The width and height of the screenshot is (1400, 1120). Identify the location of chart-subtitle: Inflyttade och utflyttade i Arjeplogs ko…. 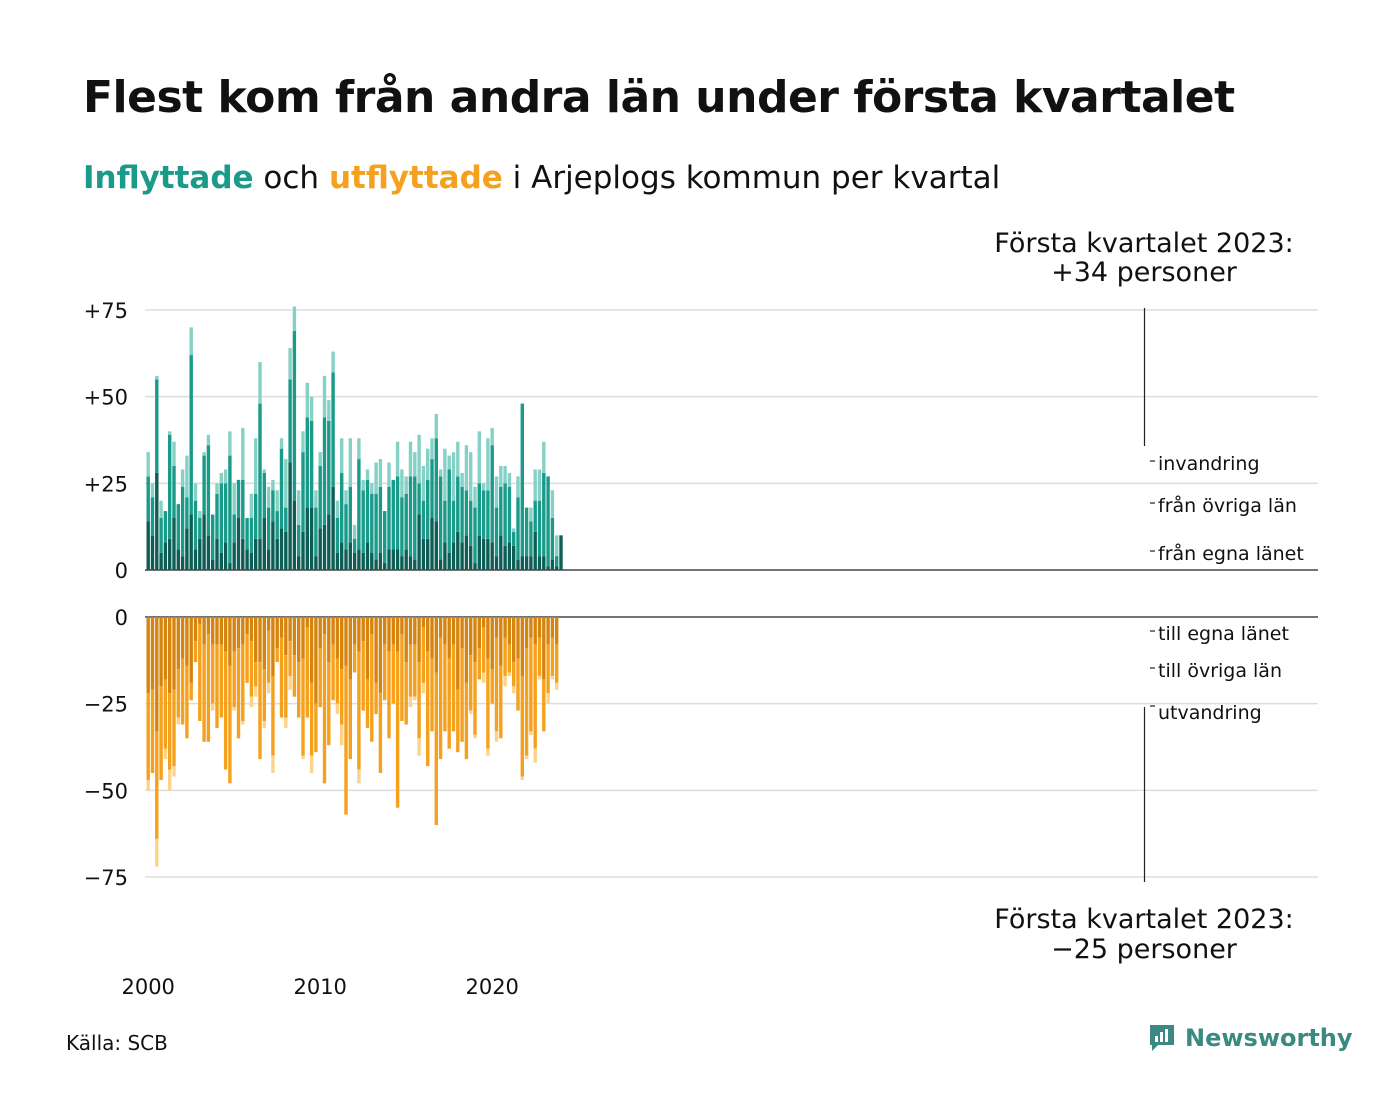
(541, 178).